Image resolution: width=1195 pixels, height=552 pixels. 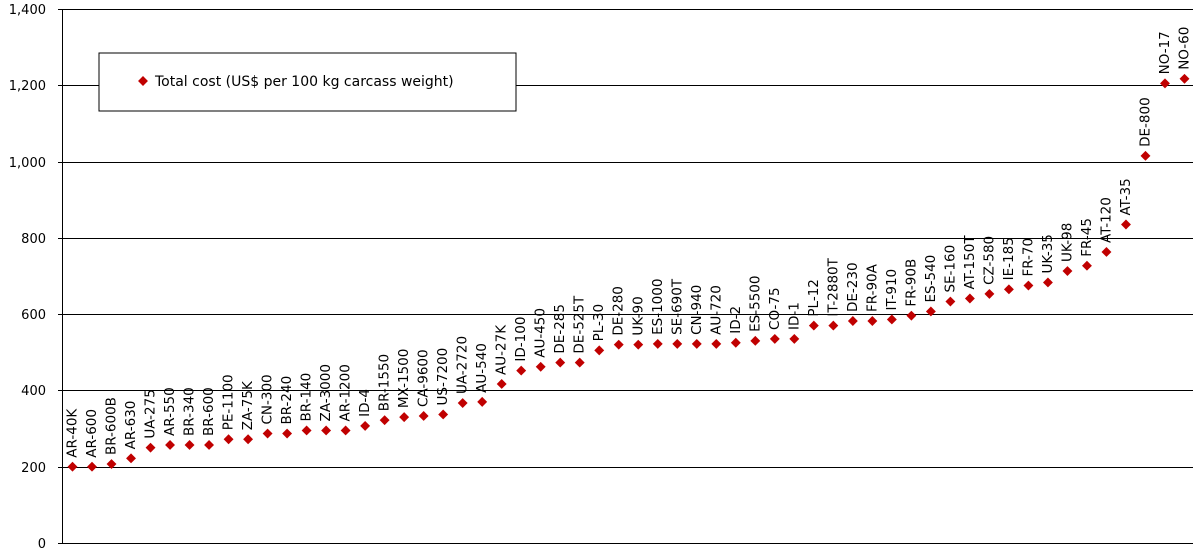 I want to click on point-label: IT-910, so click(x=892, y=290).